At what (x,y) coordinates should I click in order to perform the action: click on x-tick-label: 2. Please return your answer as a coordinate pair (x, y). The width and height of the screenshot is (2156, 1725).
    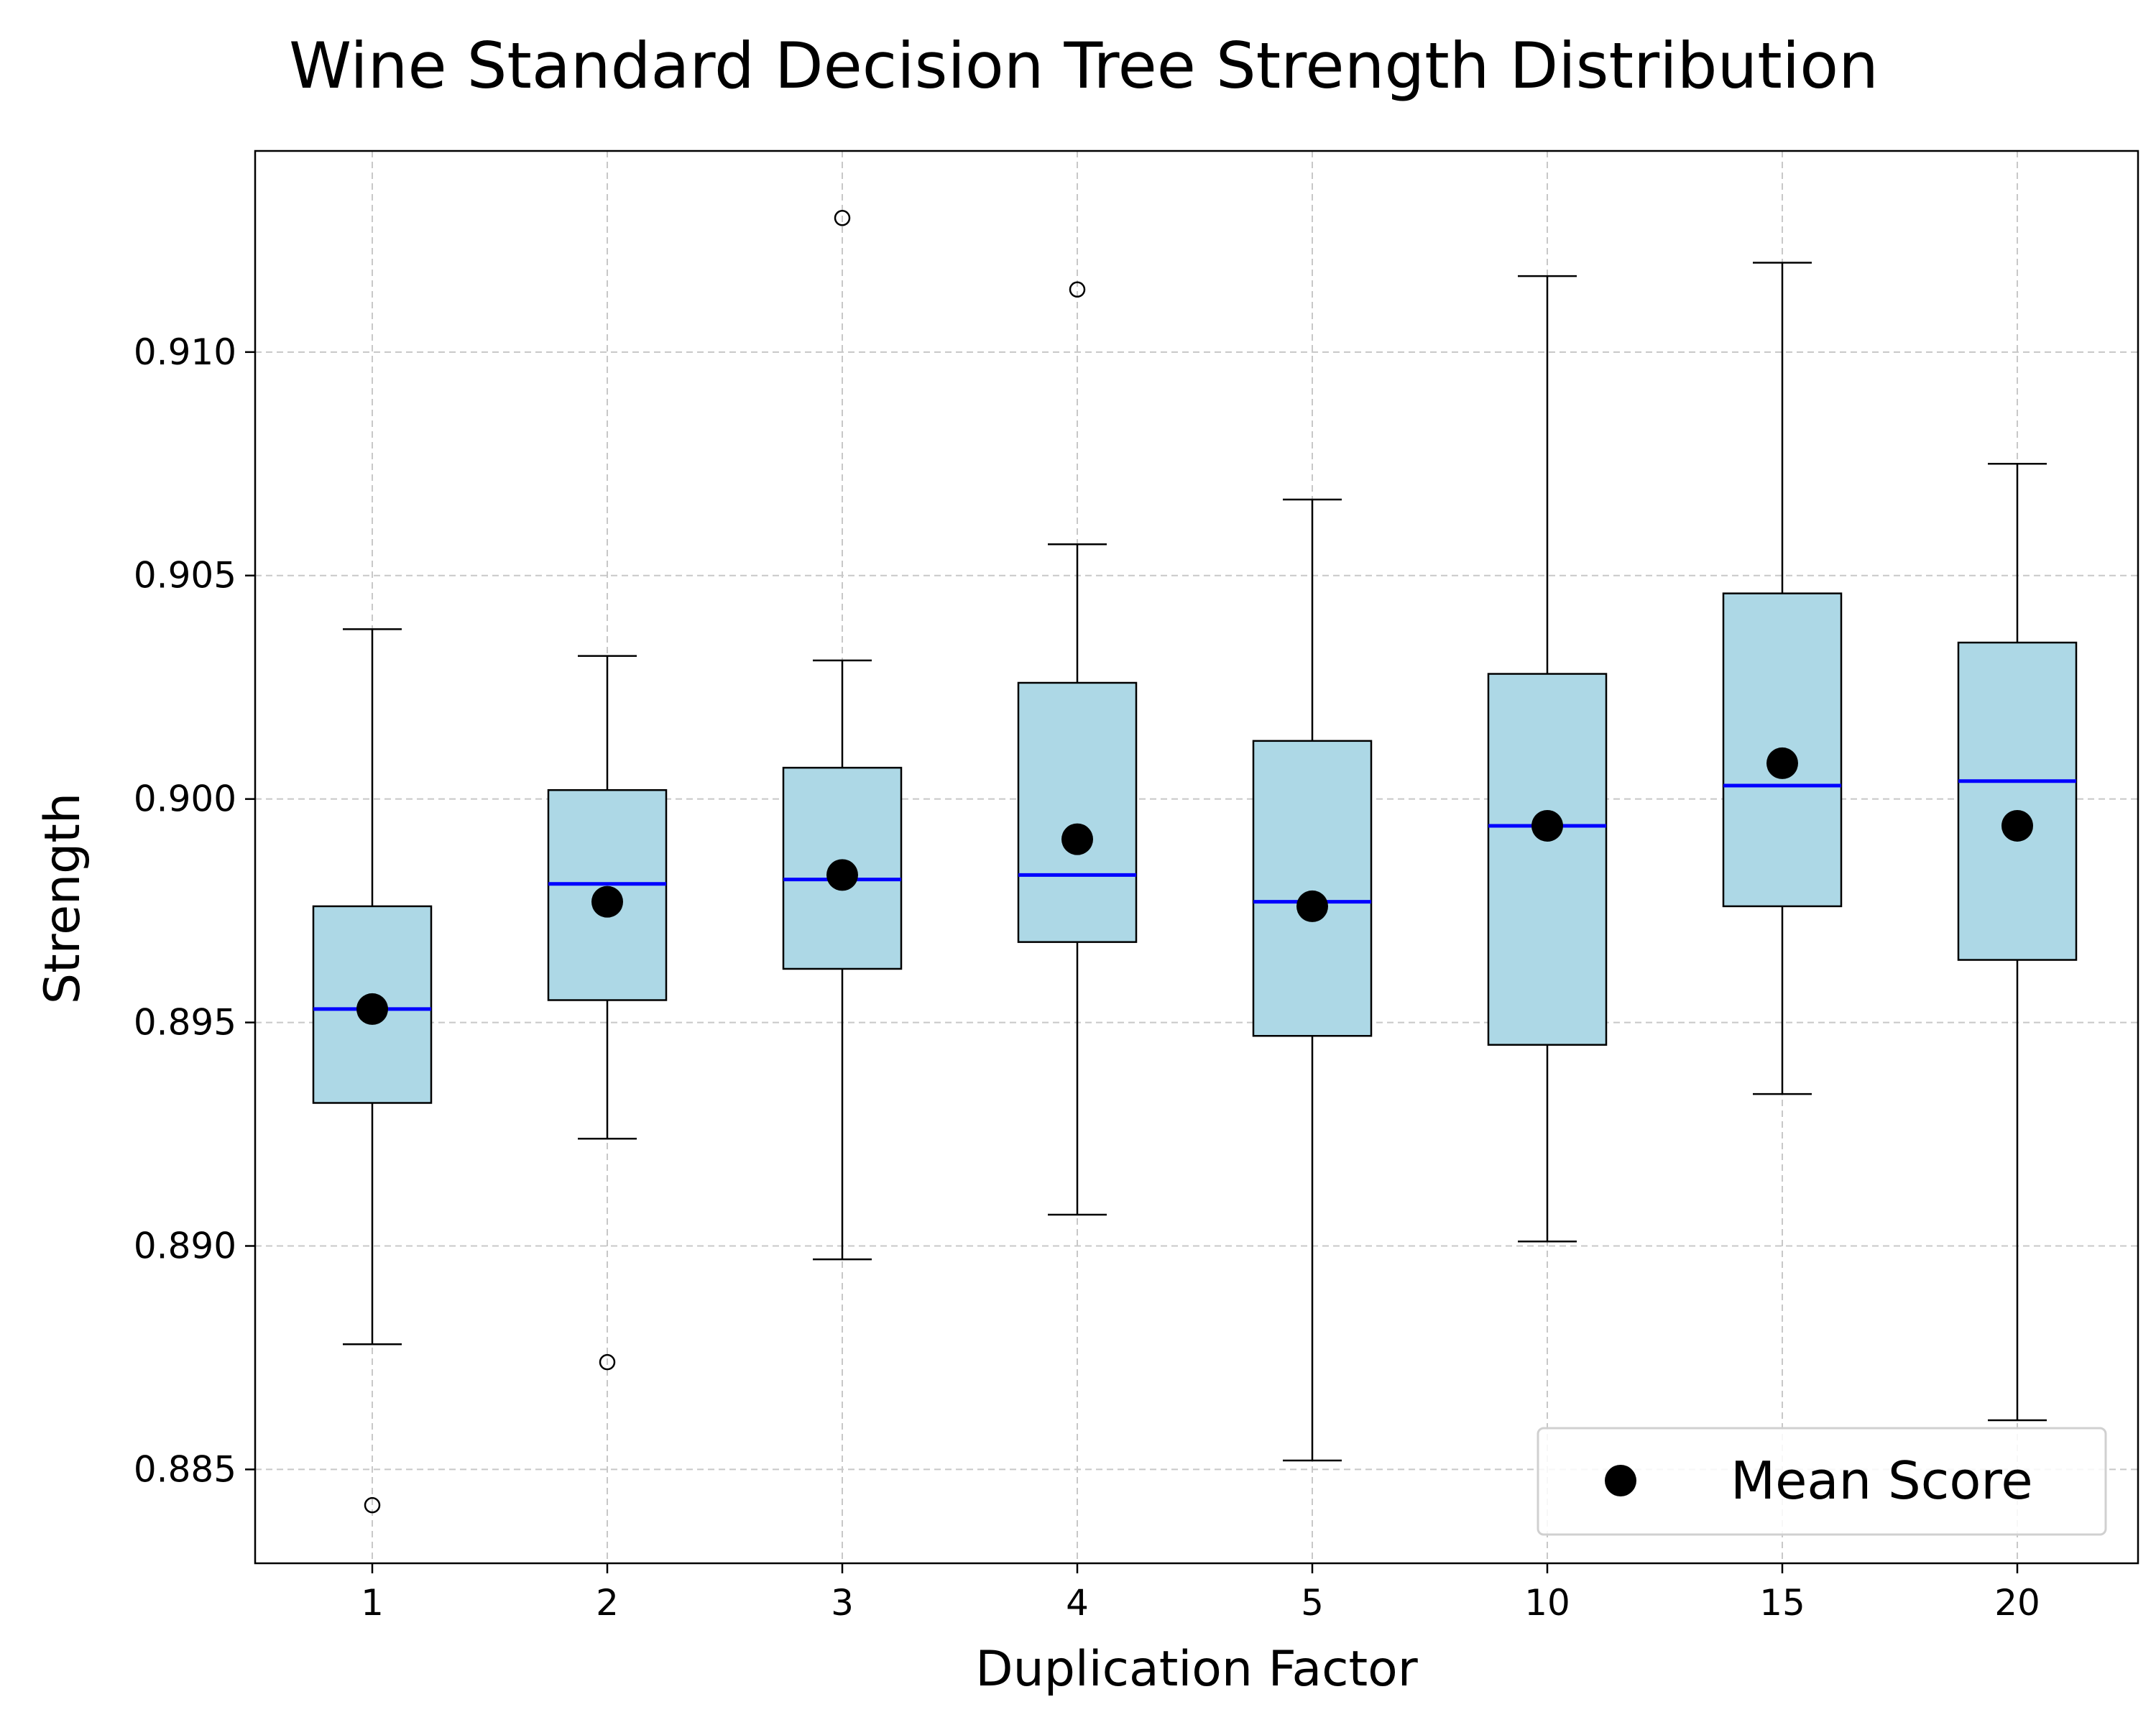
    Looking at the image, I should click on (607, 1603).